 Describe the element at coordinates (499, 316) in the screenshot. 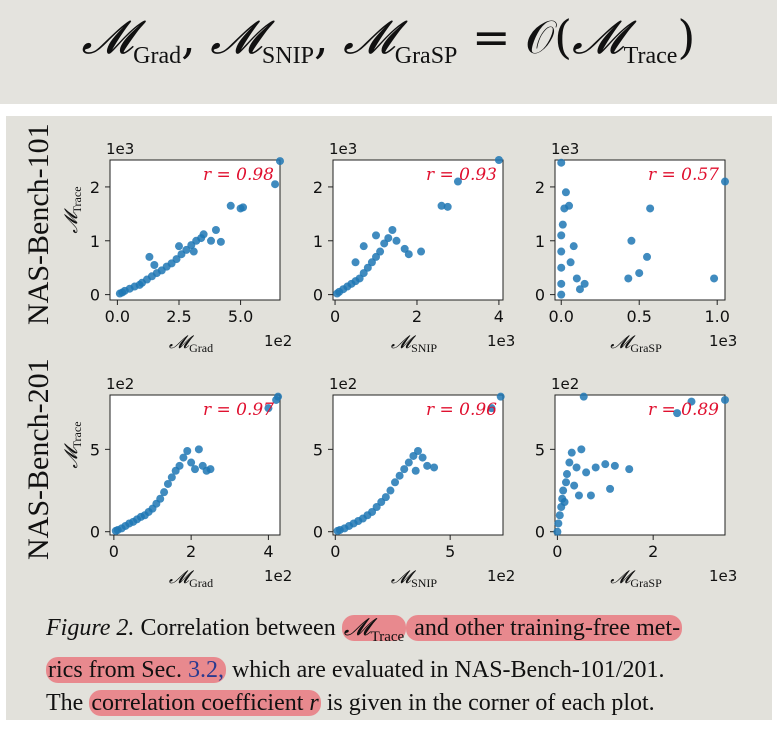

I see `x-tick-label: 4` at that location.